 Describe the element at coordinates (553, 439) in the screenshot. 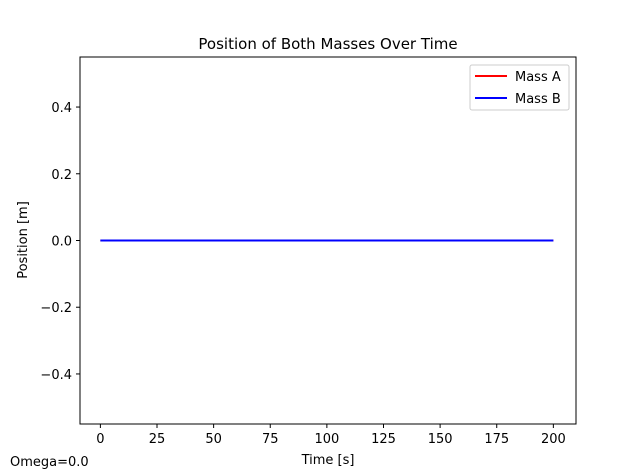

I see `x-tick-label: 200` at that location.